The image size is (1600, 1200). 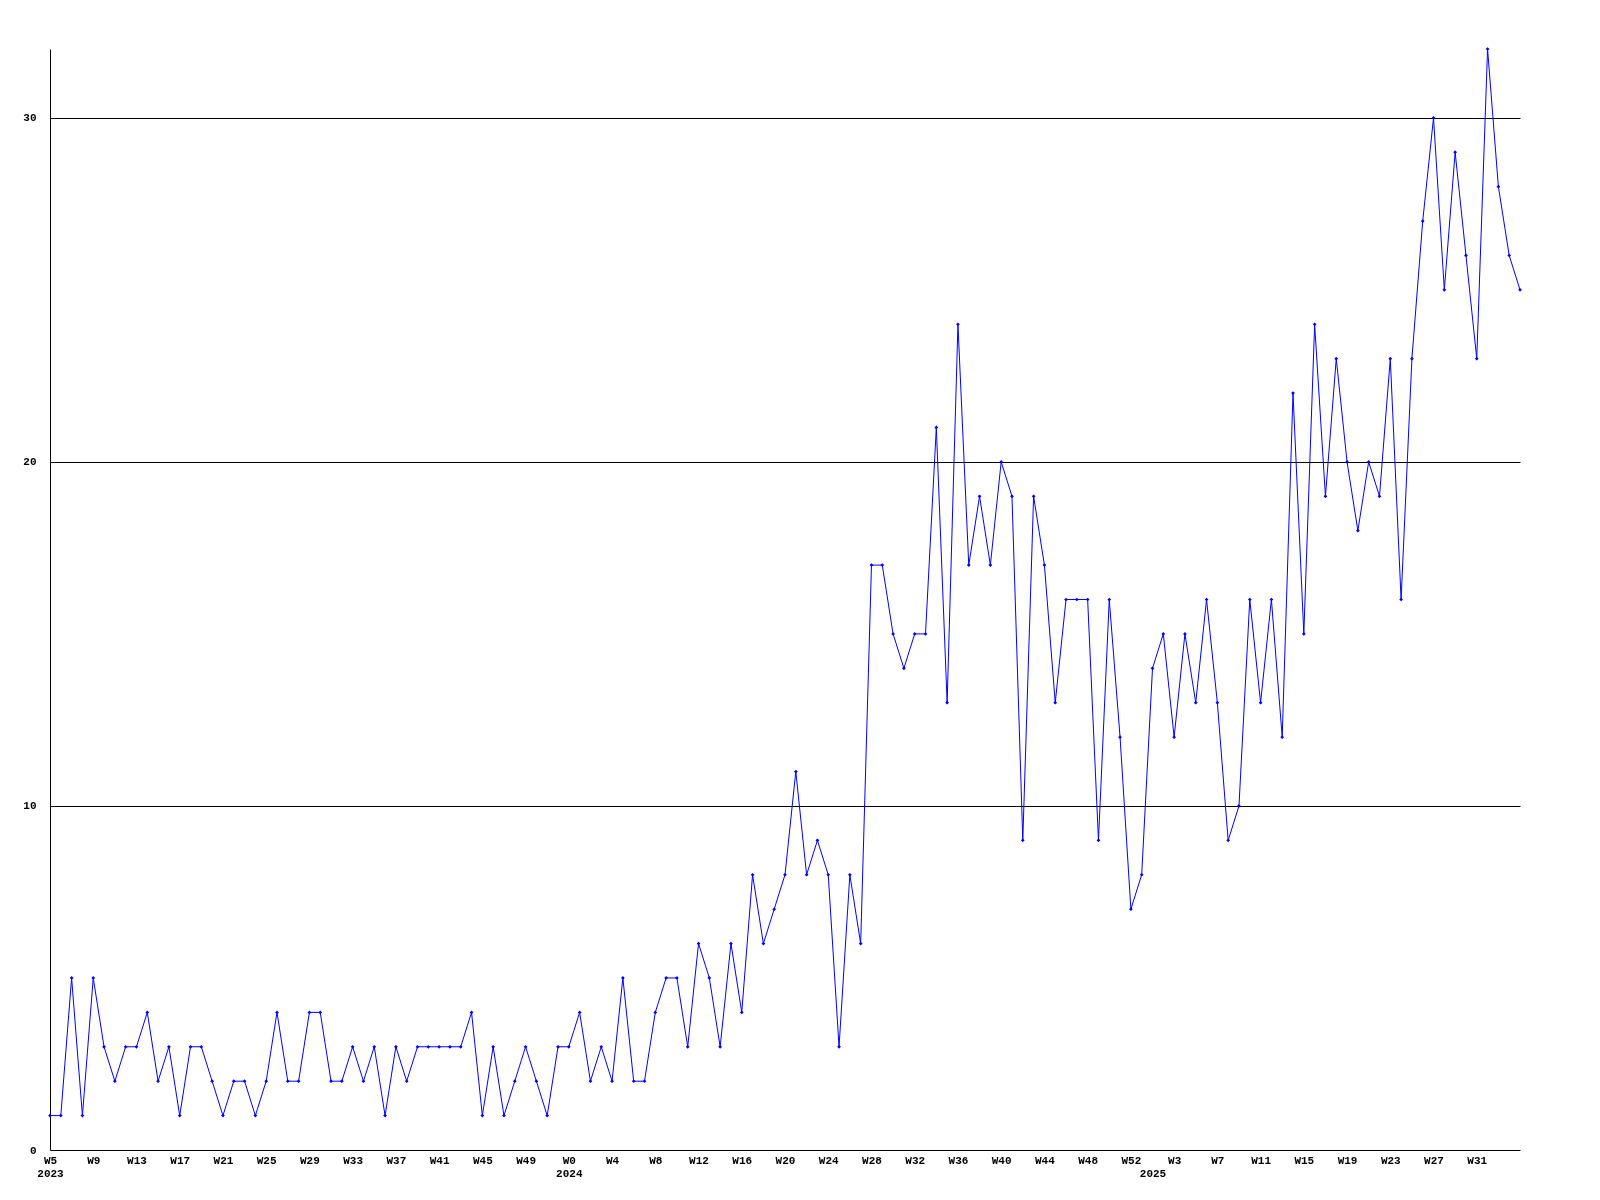 I want to click on y-tick-label: 30, so click(x=30, y=118).